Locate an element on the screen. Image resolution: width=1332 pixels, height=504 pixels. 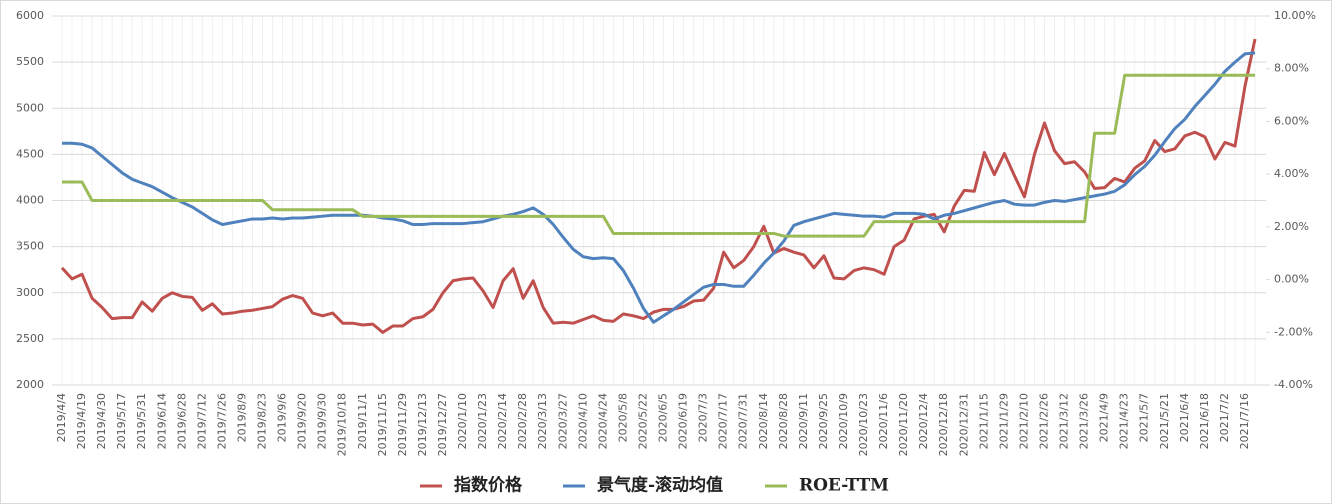
x-tick-label: 2019/7/12 is located at coordinates (201, 421).